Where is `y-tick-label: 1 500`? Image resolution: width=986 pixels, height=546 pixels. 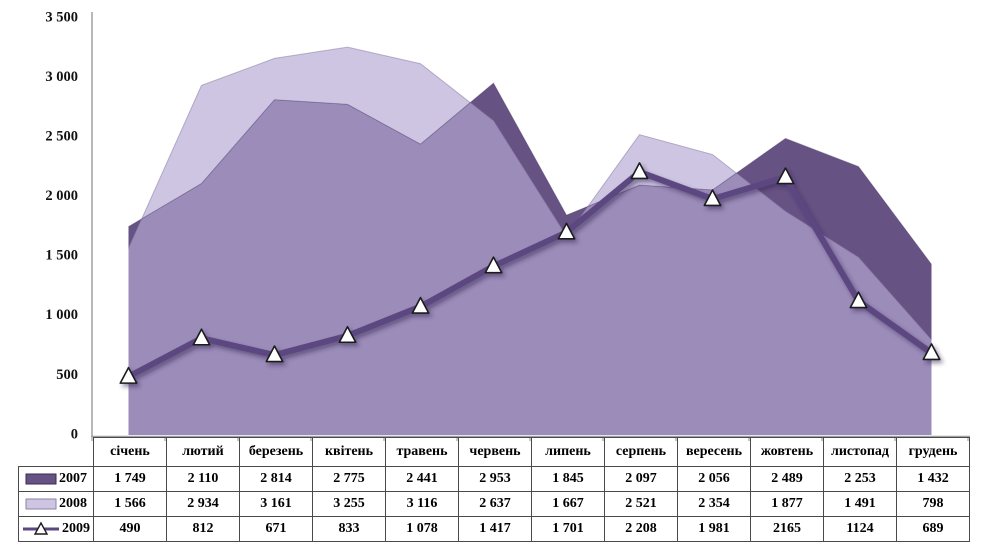
y-tick-label: 1 500 is located at coordinates (61, 256).